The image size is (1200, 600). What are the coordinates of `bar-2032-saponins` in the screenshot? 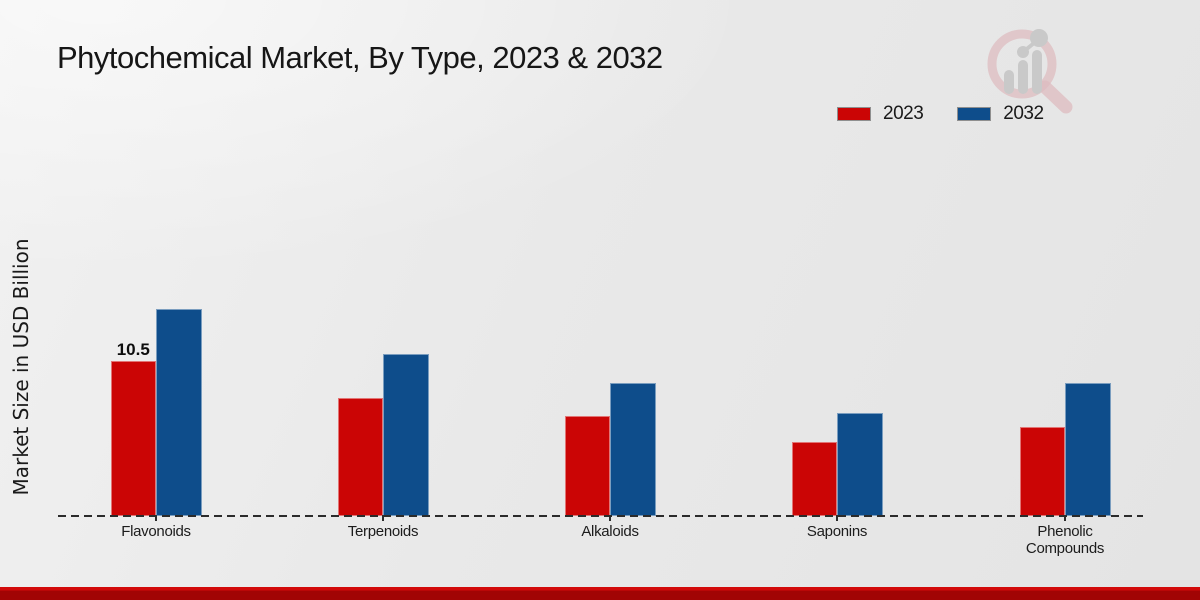 It's located at (860, 464).